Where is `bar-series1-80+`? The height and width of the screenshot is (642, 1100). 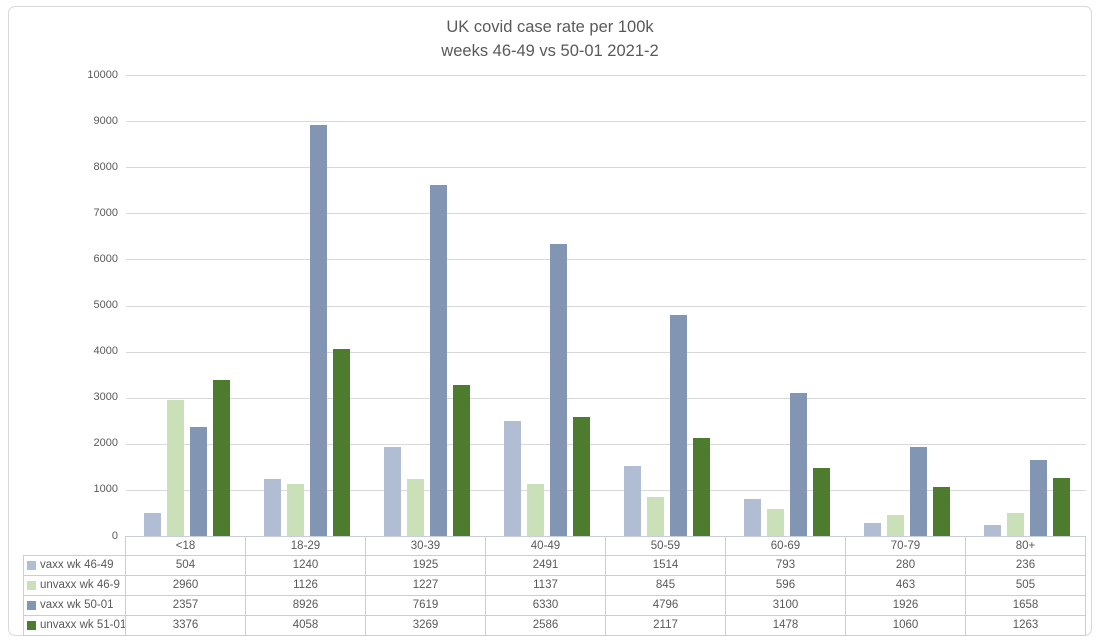
bar-series1-80+ is located at coordinates (992, 530).